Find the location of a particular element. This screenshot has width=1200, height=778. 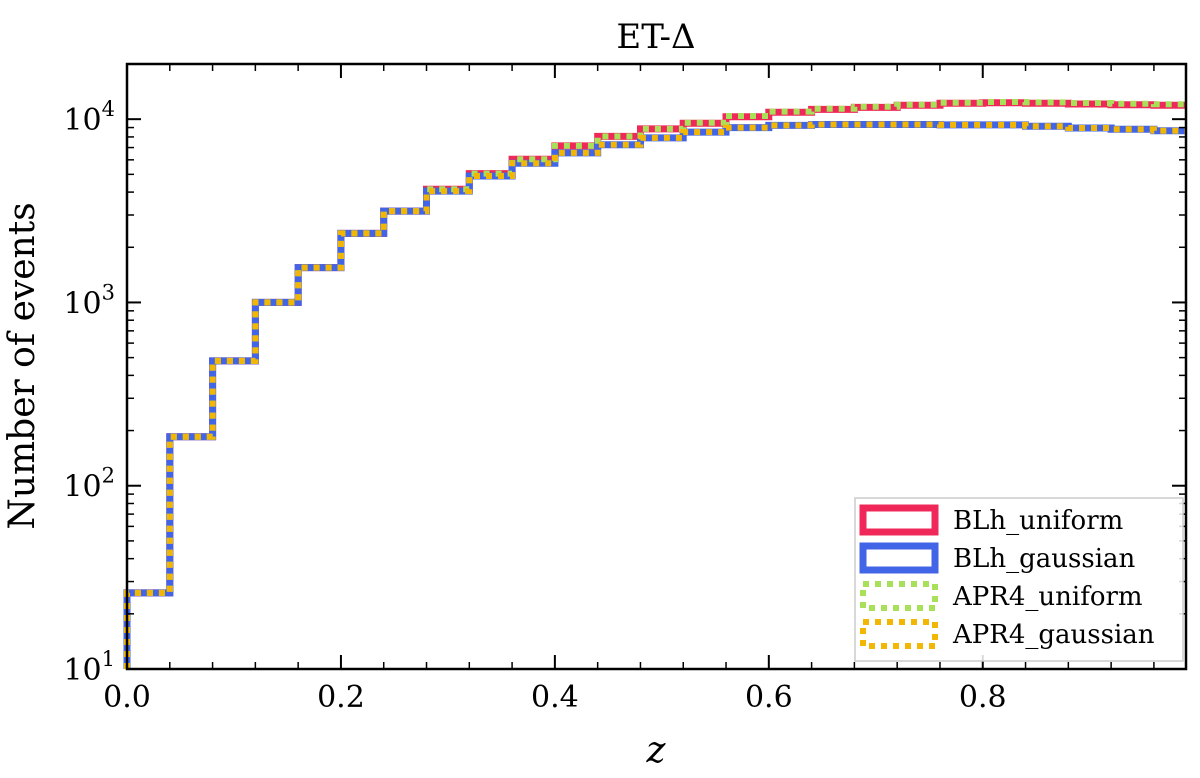

x-tick-label: 0.4 is located at coordinates (555, 697).